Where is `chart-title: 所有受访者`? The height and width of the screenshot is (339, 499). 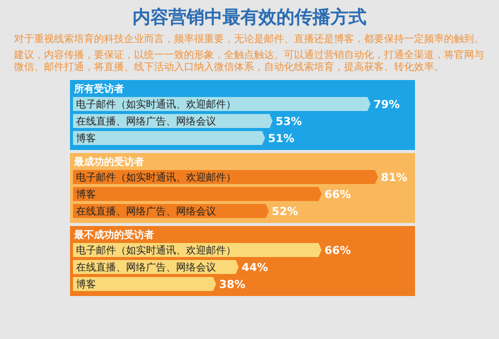
chart-title: 所有受访者 is located at coordinates (98, 89).